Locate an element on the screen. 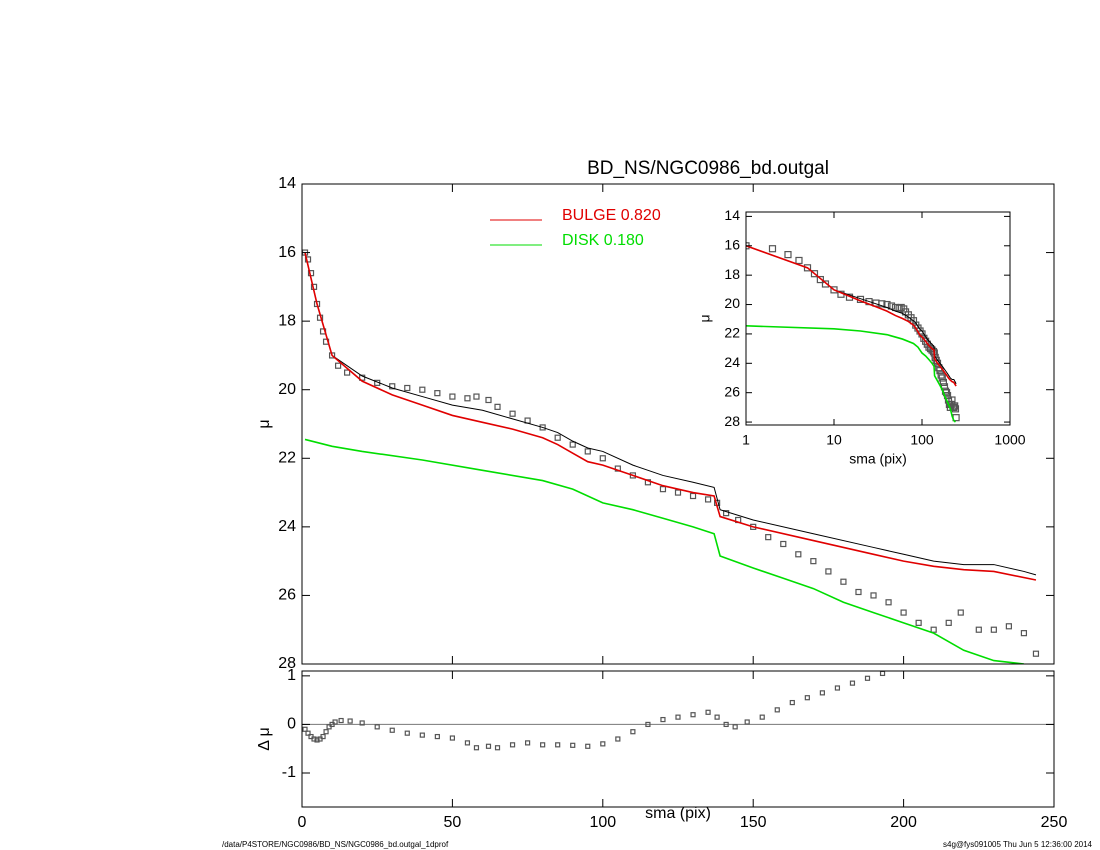  y-axis-label: Δ μ is located at coordinates (264, 738).